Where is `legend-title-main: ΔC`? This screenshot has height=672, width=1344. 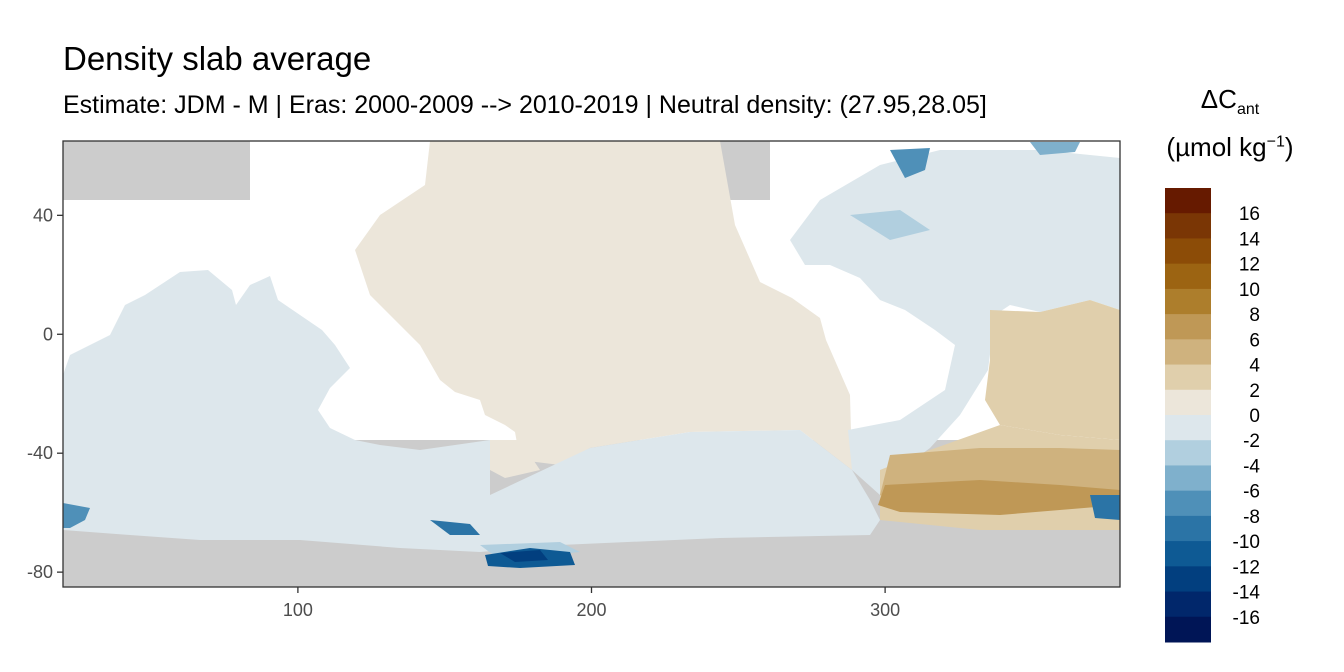 legend-title-main: ΔC is located at coordinates (1218, 99).